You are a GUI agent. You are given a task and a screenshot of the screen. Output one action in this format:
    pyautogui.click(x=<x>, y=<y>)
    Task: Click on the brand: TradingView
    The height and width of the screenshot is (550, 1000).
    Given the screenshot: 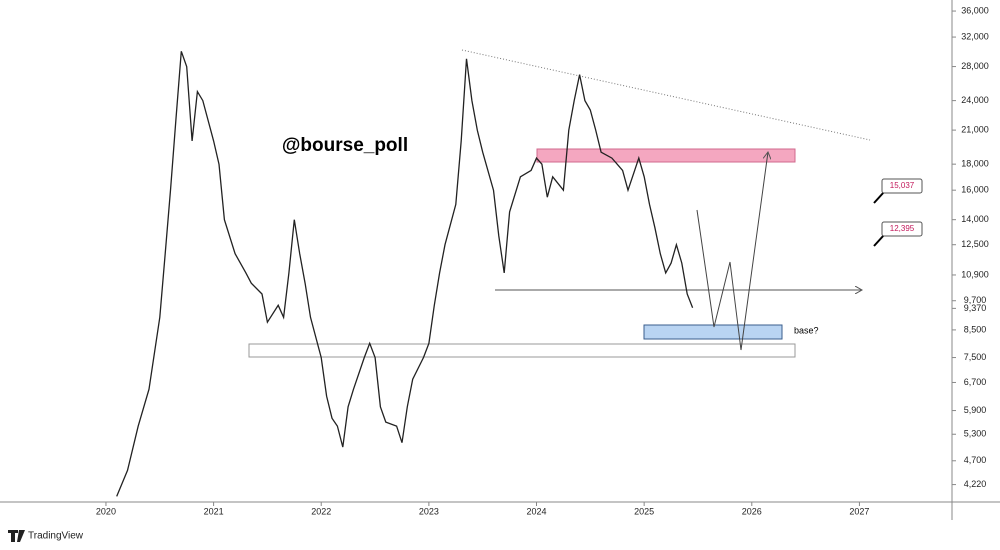 What is the action you would take?
    pyautogui.click(x=56, y=536)
    